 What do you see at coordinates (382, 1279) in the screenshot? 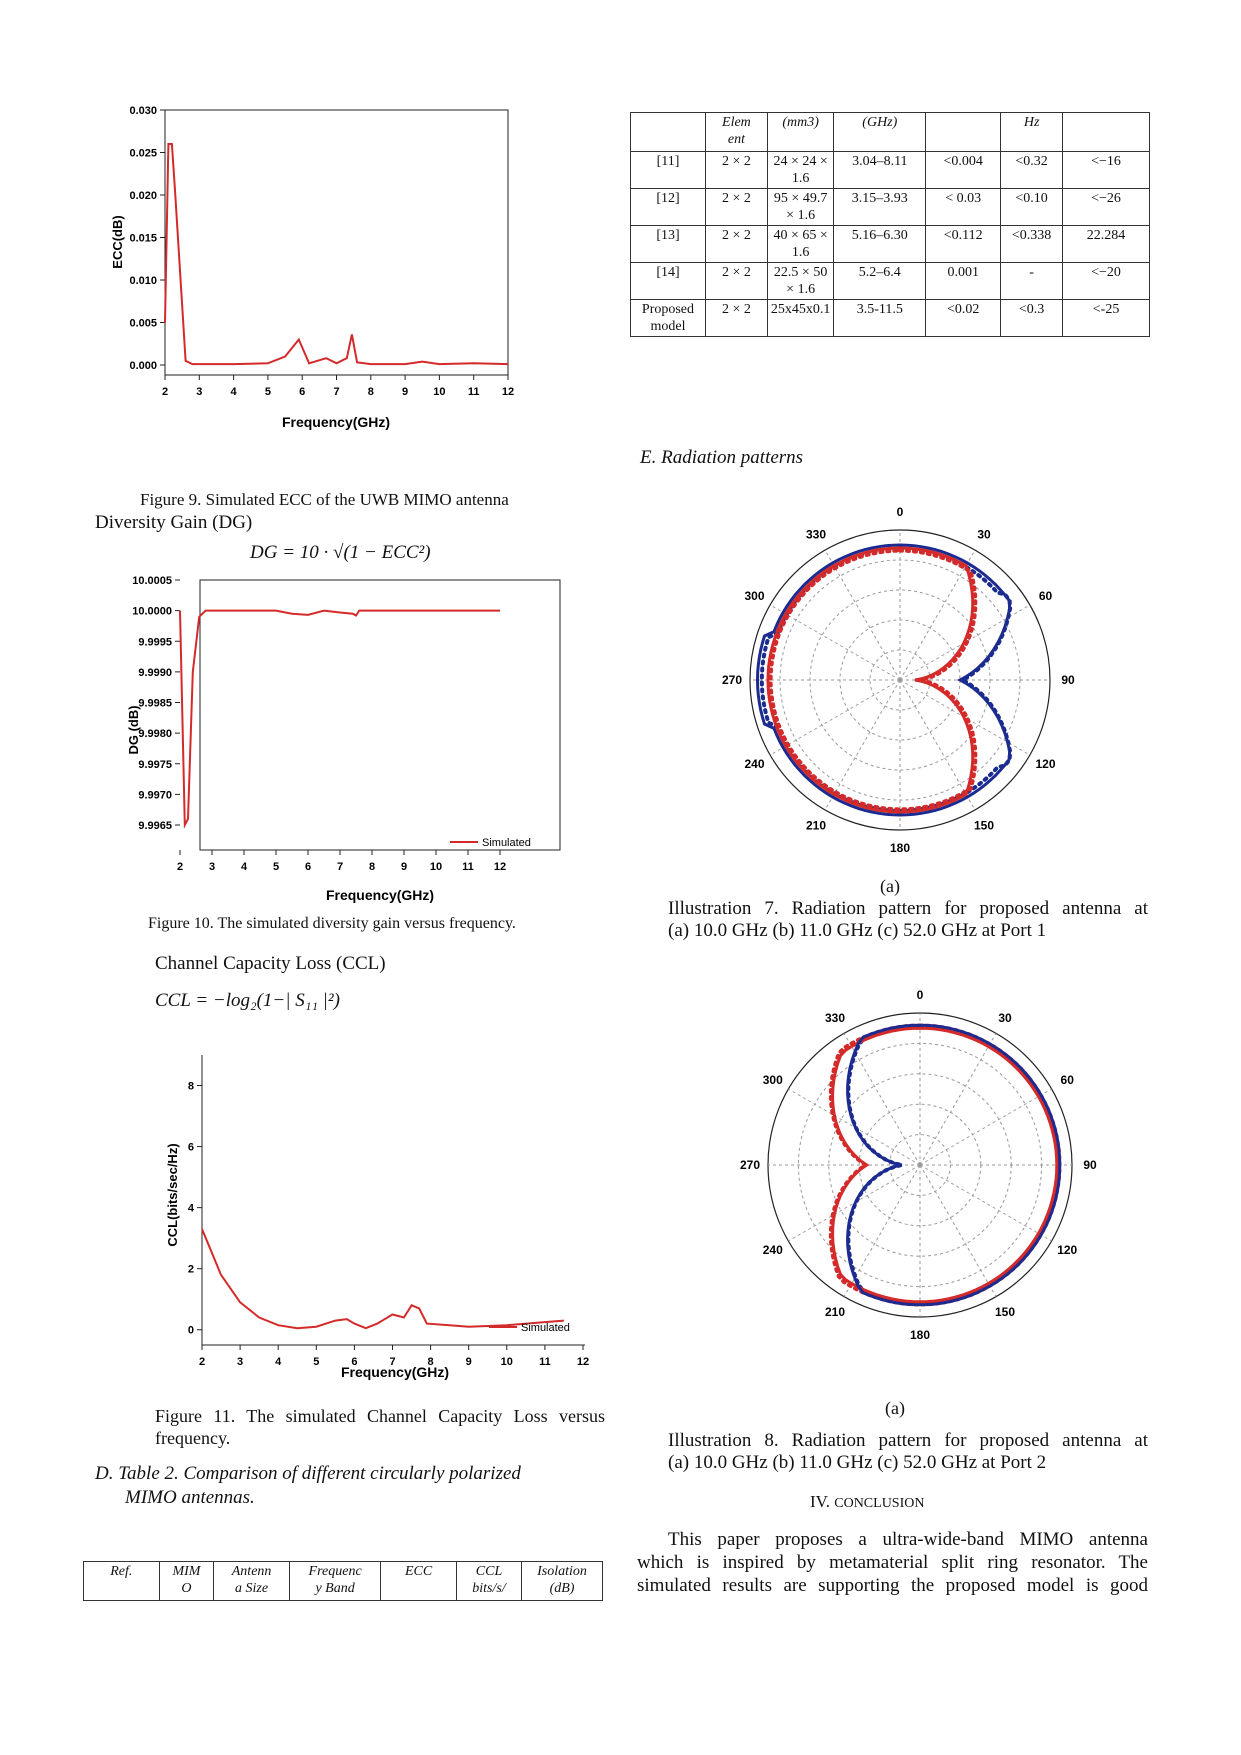
I see `ccl-series-line` at bounding box center [382, 1279].